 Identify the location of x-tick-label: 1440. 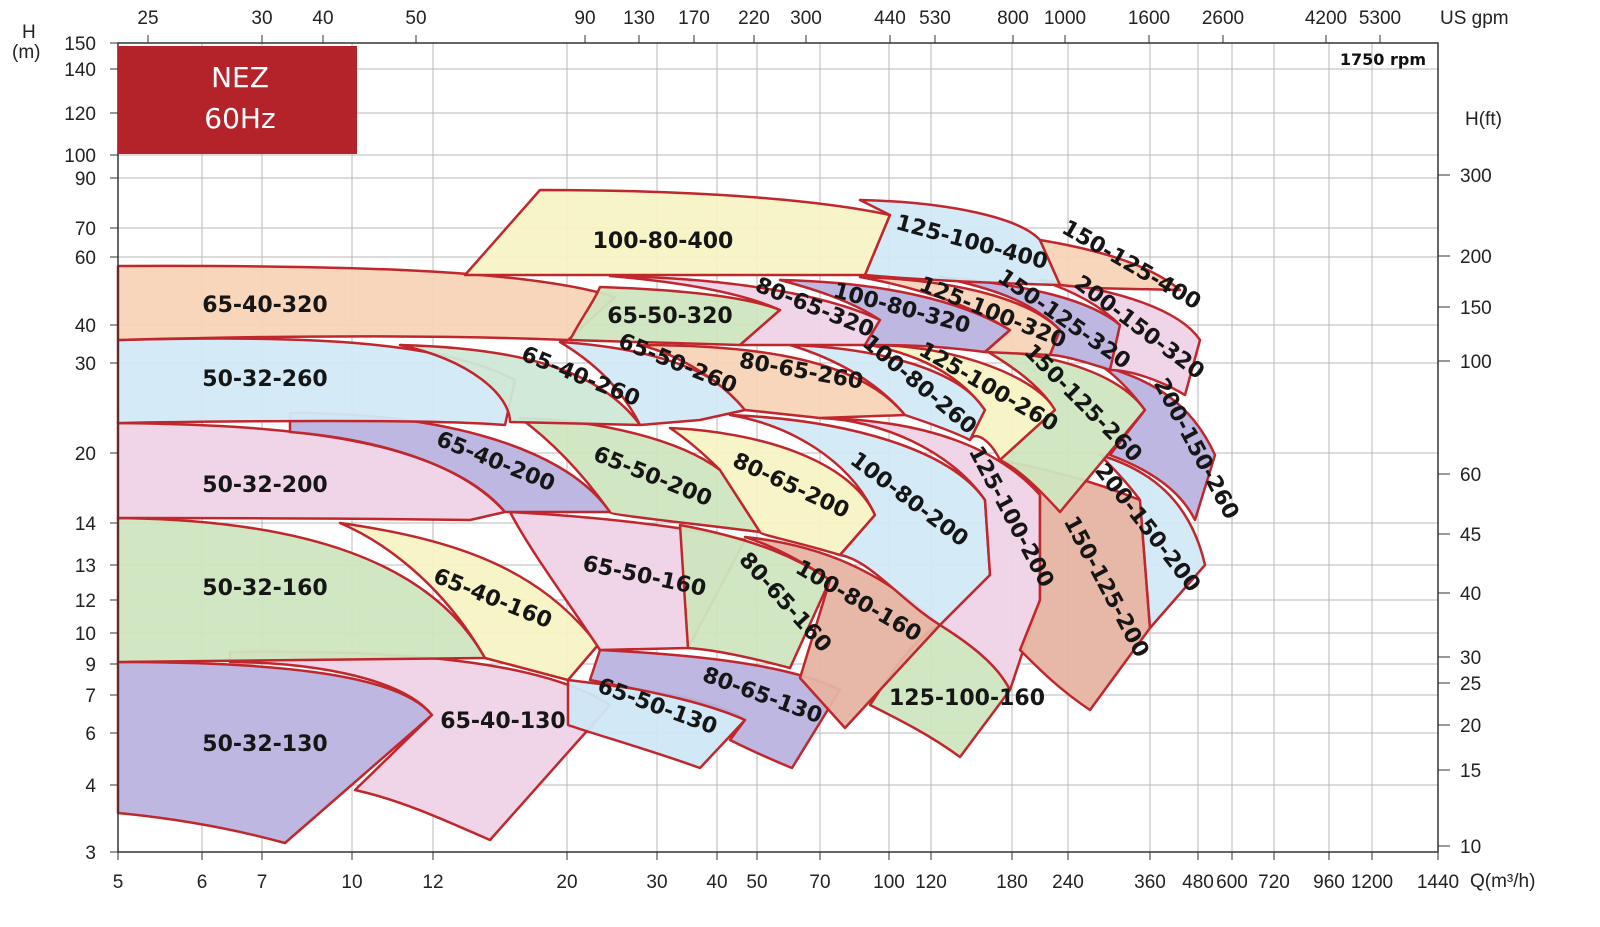
(1438, 882).